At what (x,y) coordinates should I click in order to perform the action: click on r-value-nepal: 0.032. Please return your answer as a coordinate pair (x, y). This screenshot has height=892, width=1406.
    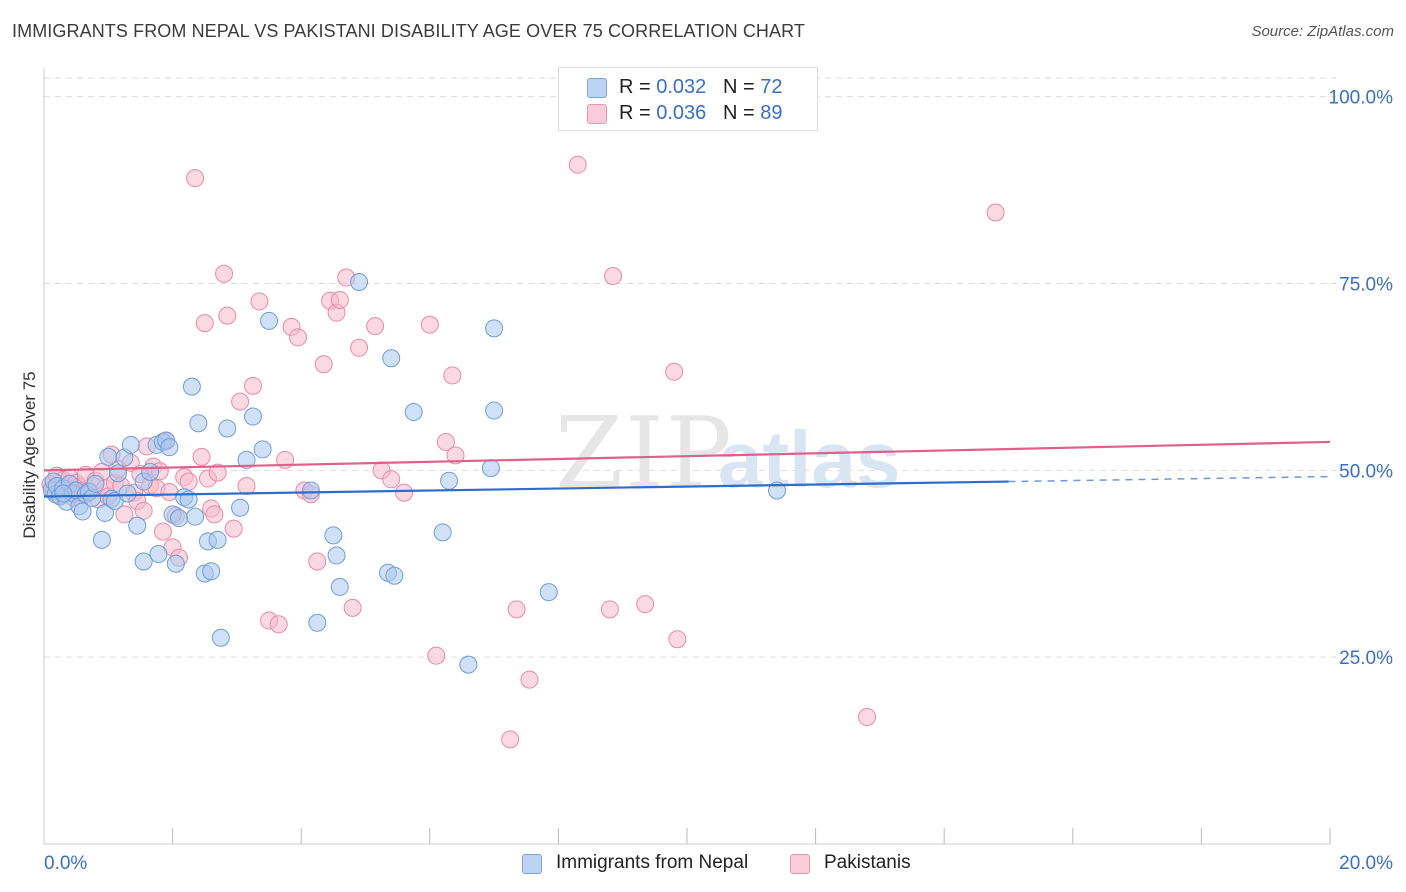
    Looking at the image, I should click on (681, 87).